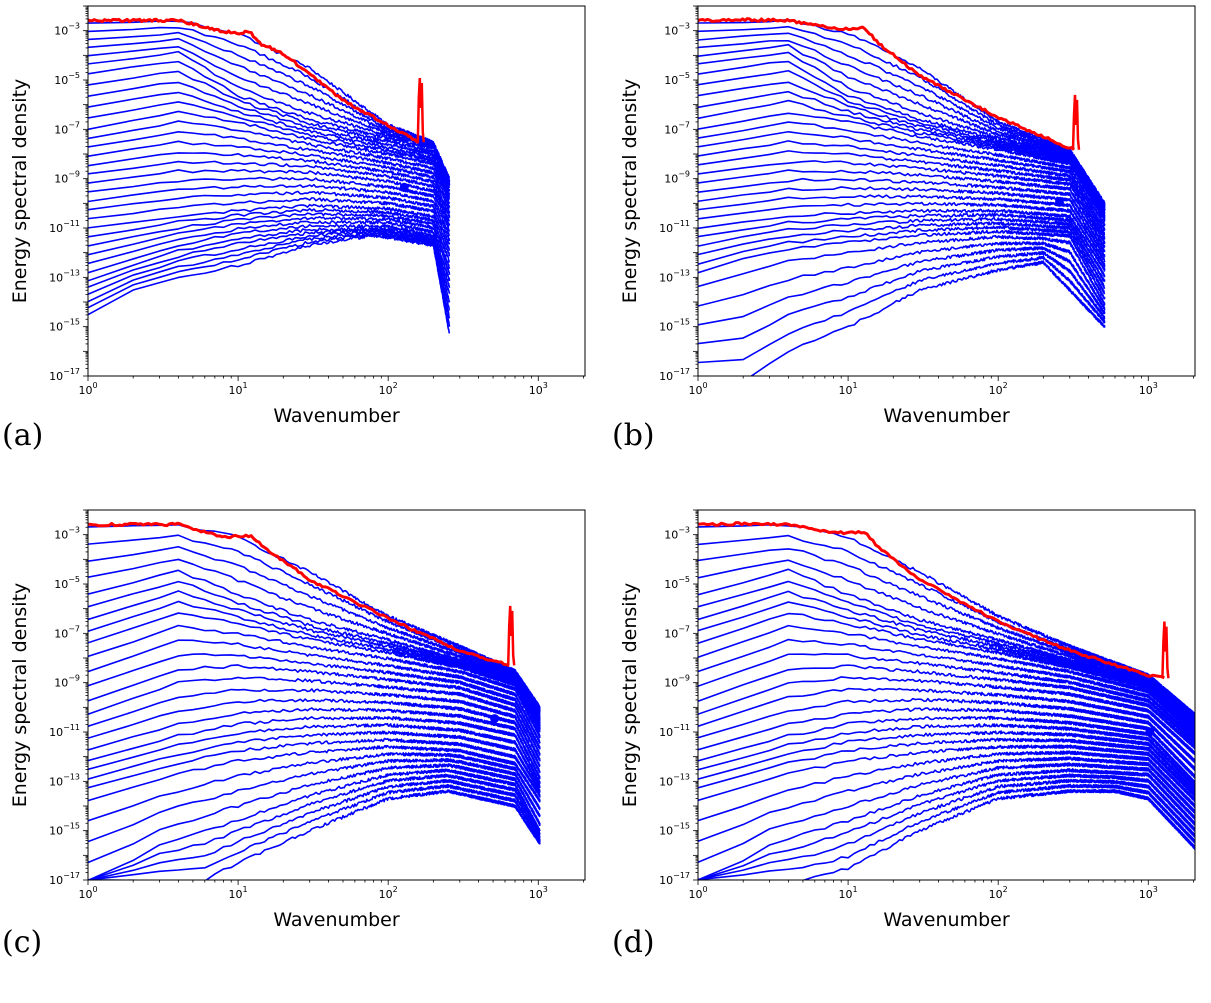  I want to click on panel-label: (b), so click(633, 435).